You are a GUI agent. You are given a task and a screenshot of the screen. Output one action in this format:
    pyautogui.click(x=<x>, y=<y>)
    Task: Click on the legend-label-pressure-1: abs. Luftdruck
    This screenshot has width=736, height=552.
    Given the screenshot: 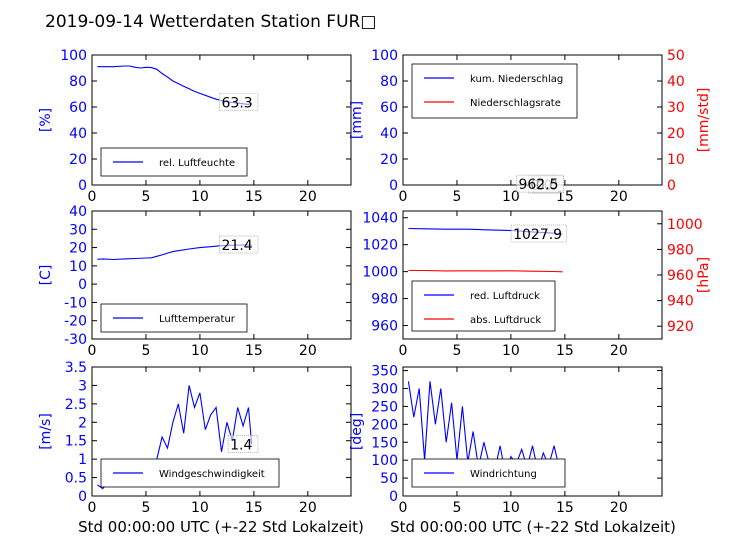 What is the action you would take?
    pyautogui.click(x=505, y=320)
    